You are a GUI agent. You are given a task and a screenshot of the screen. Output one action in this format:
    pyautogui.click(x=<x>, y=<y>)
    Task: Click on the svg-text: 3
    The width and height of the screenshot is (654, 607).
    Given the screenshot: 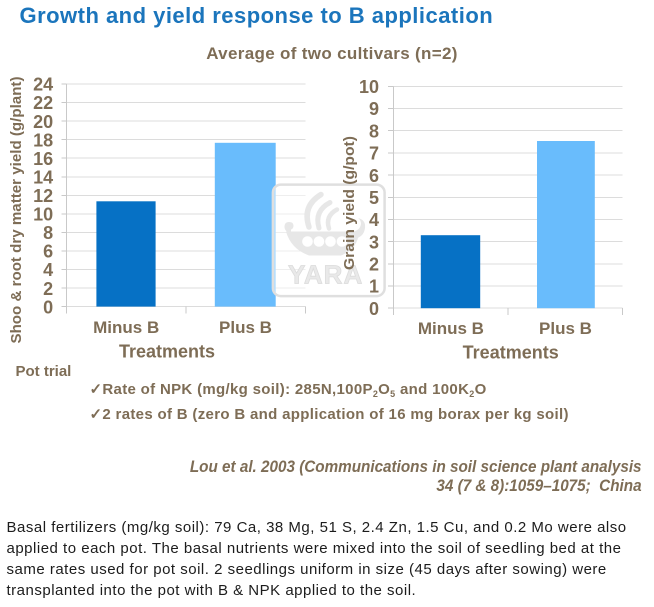 What is the action you would take?
    pyautogui.click(x=374, y=242)
    